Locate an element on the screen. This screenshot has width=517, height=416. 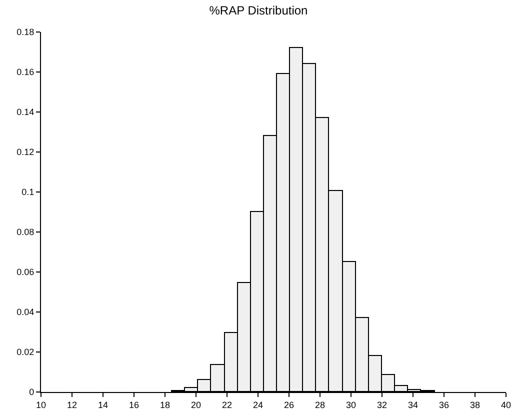
x-tick-label: 32 is located at coordinates (382, 405).